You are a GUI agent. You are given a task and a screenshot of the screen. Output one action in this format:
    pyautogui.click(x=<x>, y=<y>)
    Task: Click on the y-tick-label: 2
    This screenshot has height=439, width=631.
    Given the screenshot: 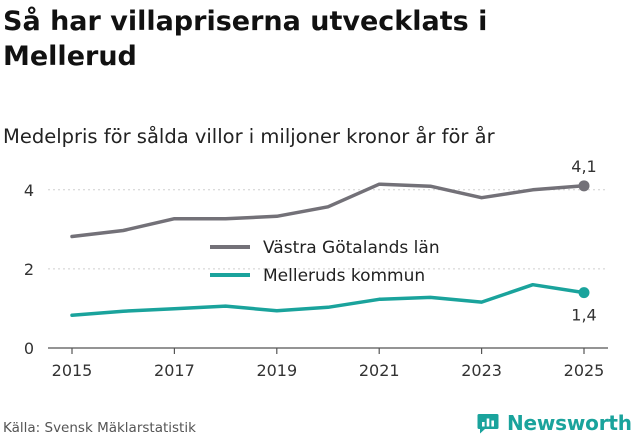 What is the action you would take?
    pyautogui.click(x=29, y=269)
    